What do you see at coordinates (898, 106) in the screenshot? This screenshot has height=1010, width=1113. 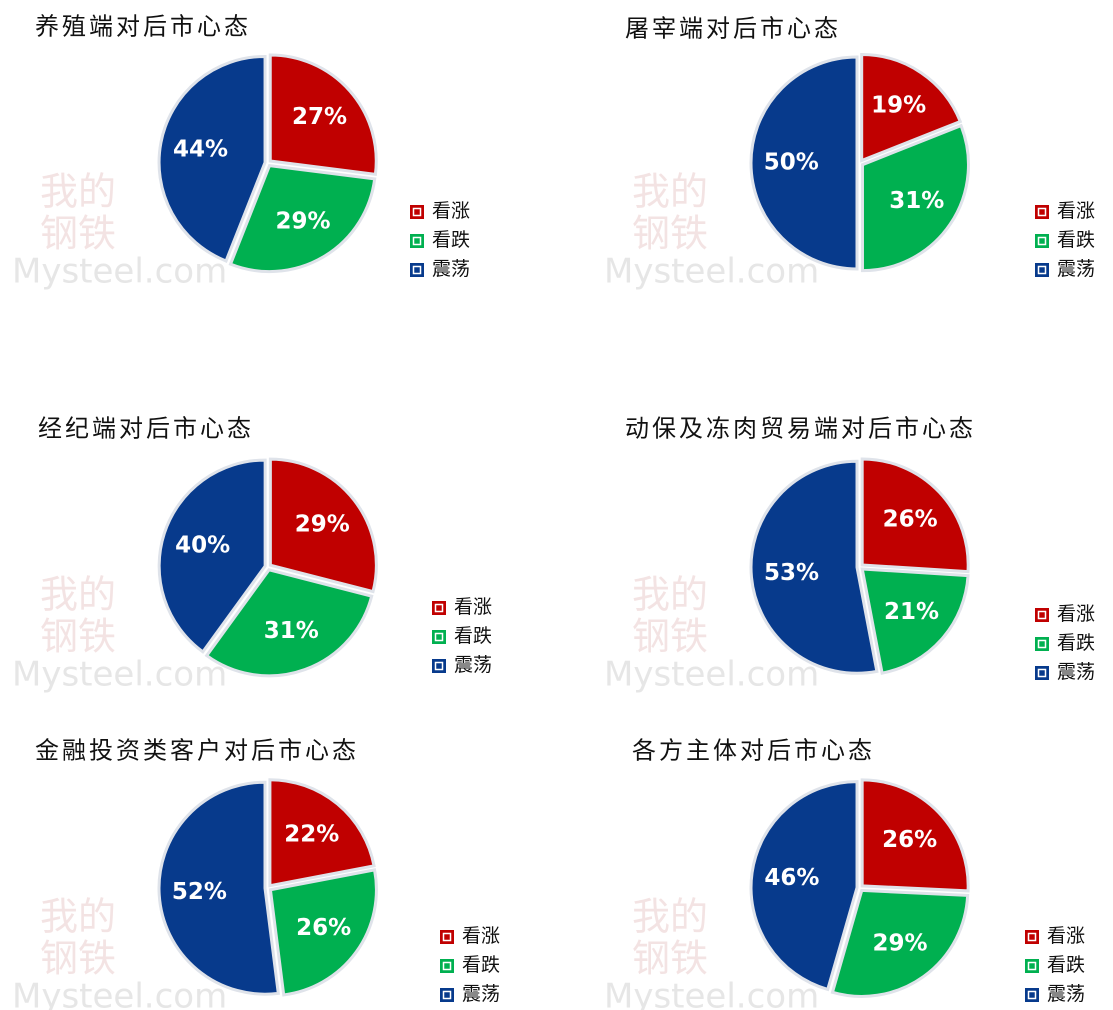 I see `data-label: 19%` at bounding box center [898, 106].